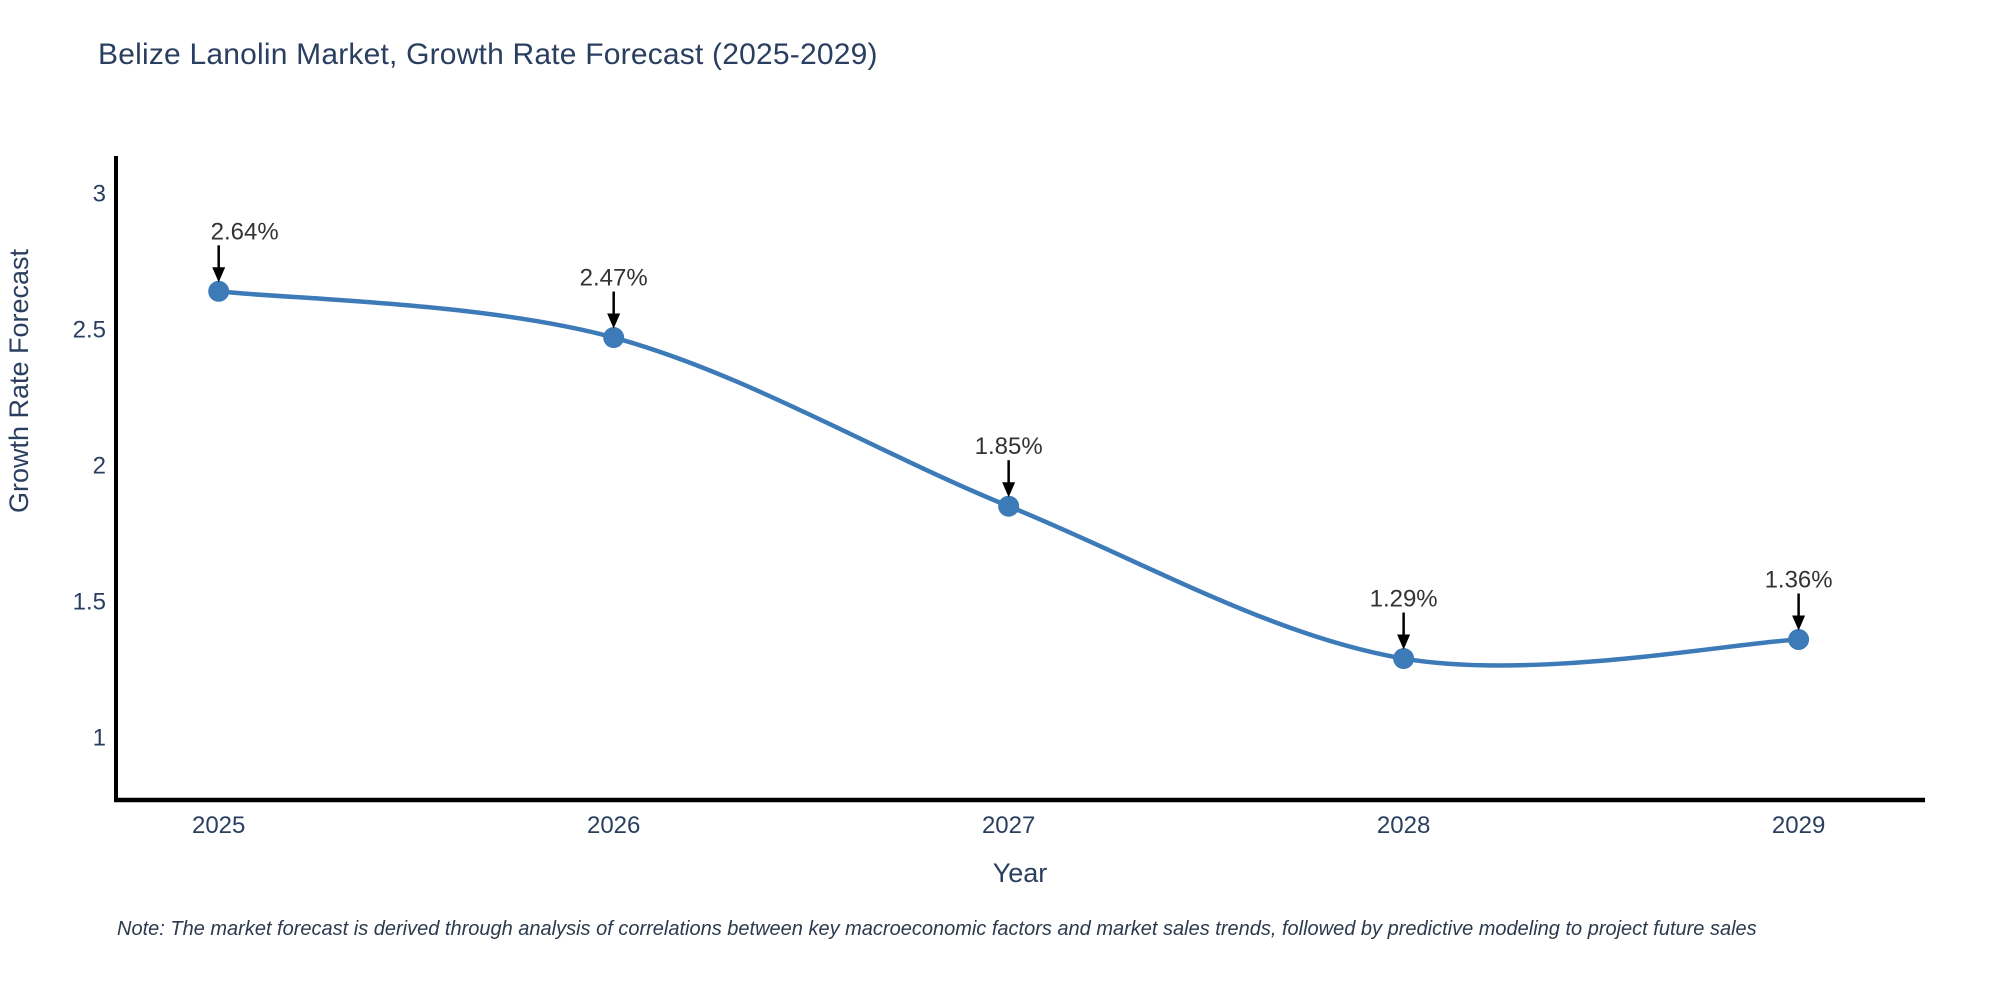  I want to click on data-point-label: 1.36%, so click(1799, 580).